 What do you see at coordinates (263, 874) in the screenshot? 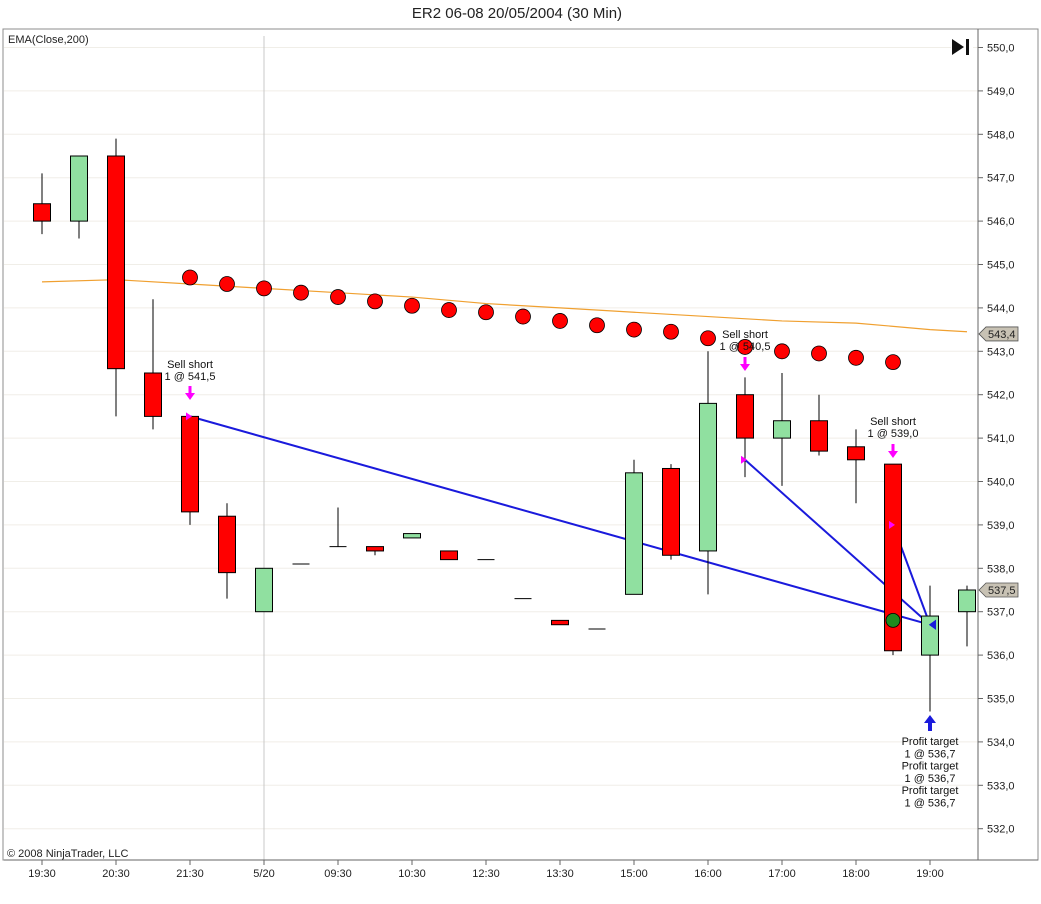
I see `x-tick-label: 5/20` at bounding box center [263, 874].